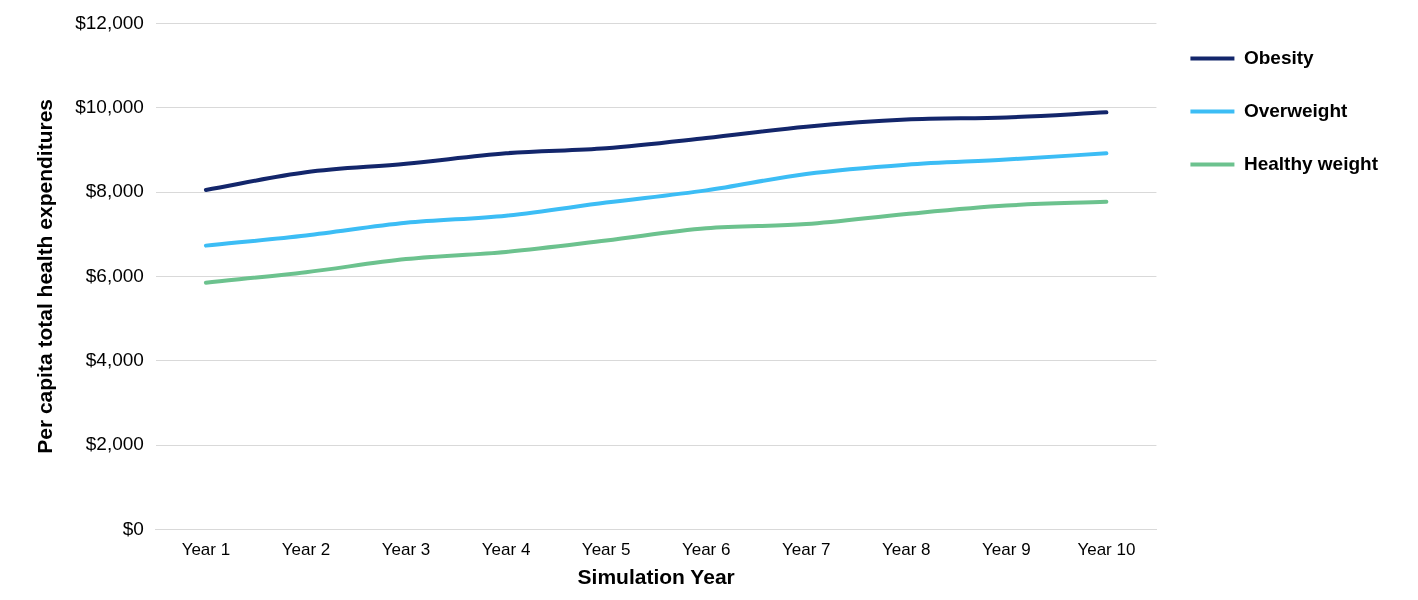  What do you see at coordinates (1106, 550) in the screenshot?
I see `x-tick-label: Year 10` at bounding box center [1106, 550].